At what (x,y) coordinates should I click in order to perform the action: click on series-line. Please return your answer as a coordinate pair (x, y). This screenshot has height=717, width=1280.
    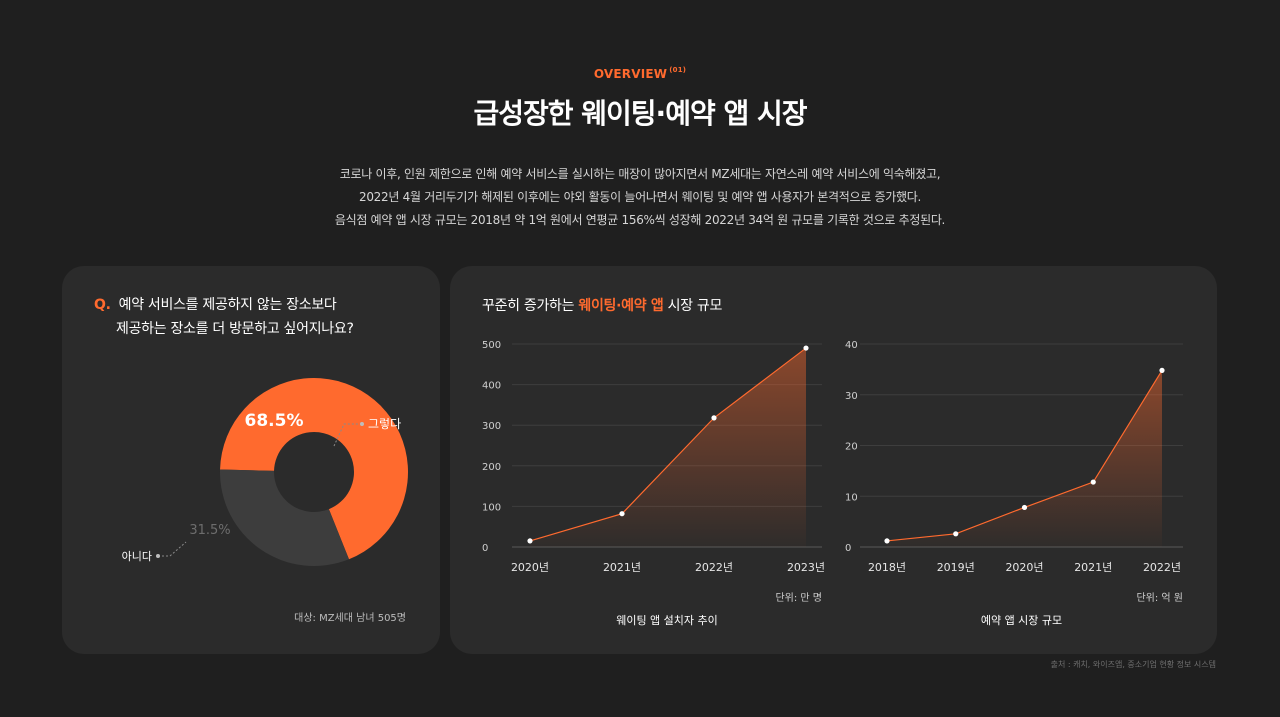
    Looking at the image, I should click on (668, 444).